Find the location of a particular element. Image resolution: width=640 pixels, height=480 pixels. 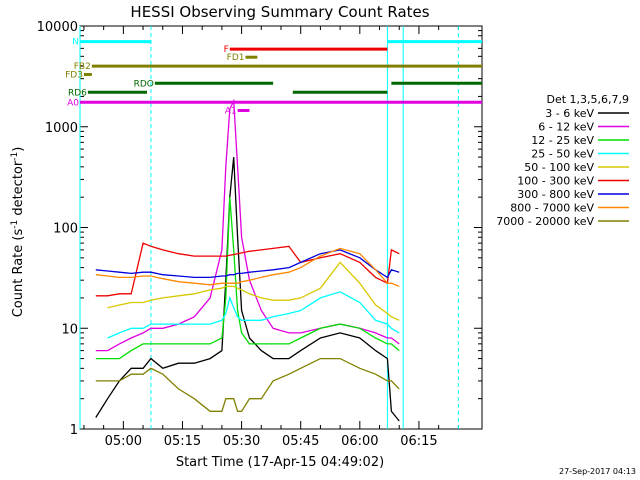

legend-label: 50 - 100 keV is located at coordinates (559, 167).